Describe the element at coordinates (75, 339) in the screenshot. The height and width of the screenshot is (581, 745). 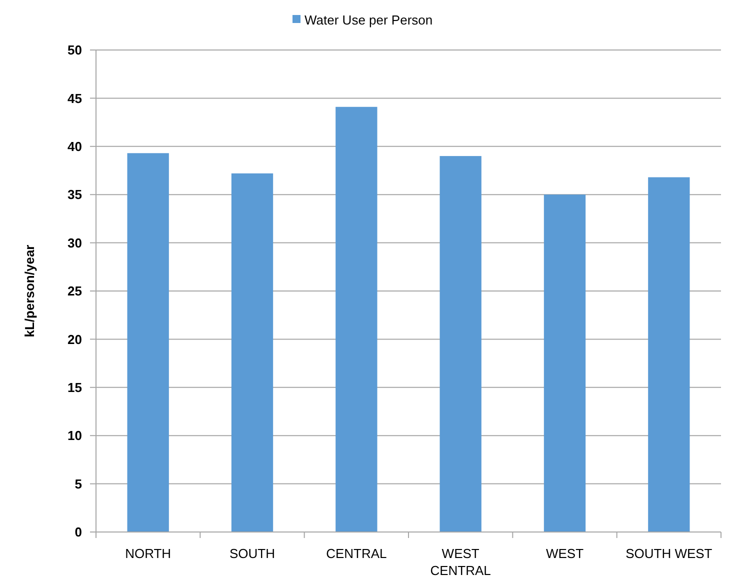
I see `y-tick-label: 20` at that location.